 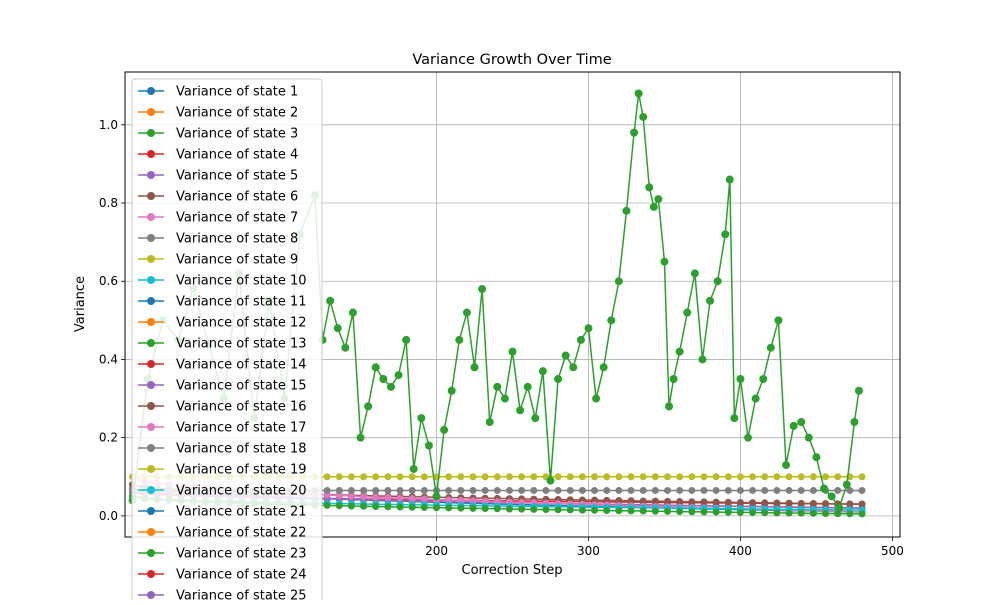 I want to click on legend-label: Variance of state 13, so click(x=241, y=344).